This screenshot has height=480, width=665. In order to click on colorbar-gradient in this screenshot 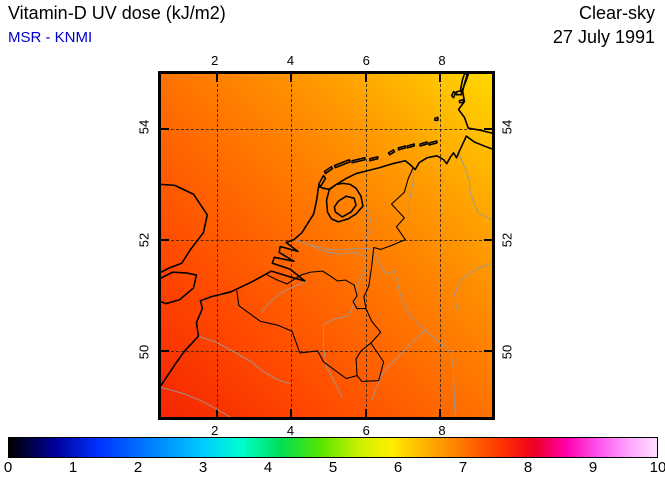, I will do `click(333, 447)`.